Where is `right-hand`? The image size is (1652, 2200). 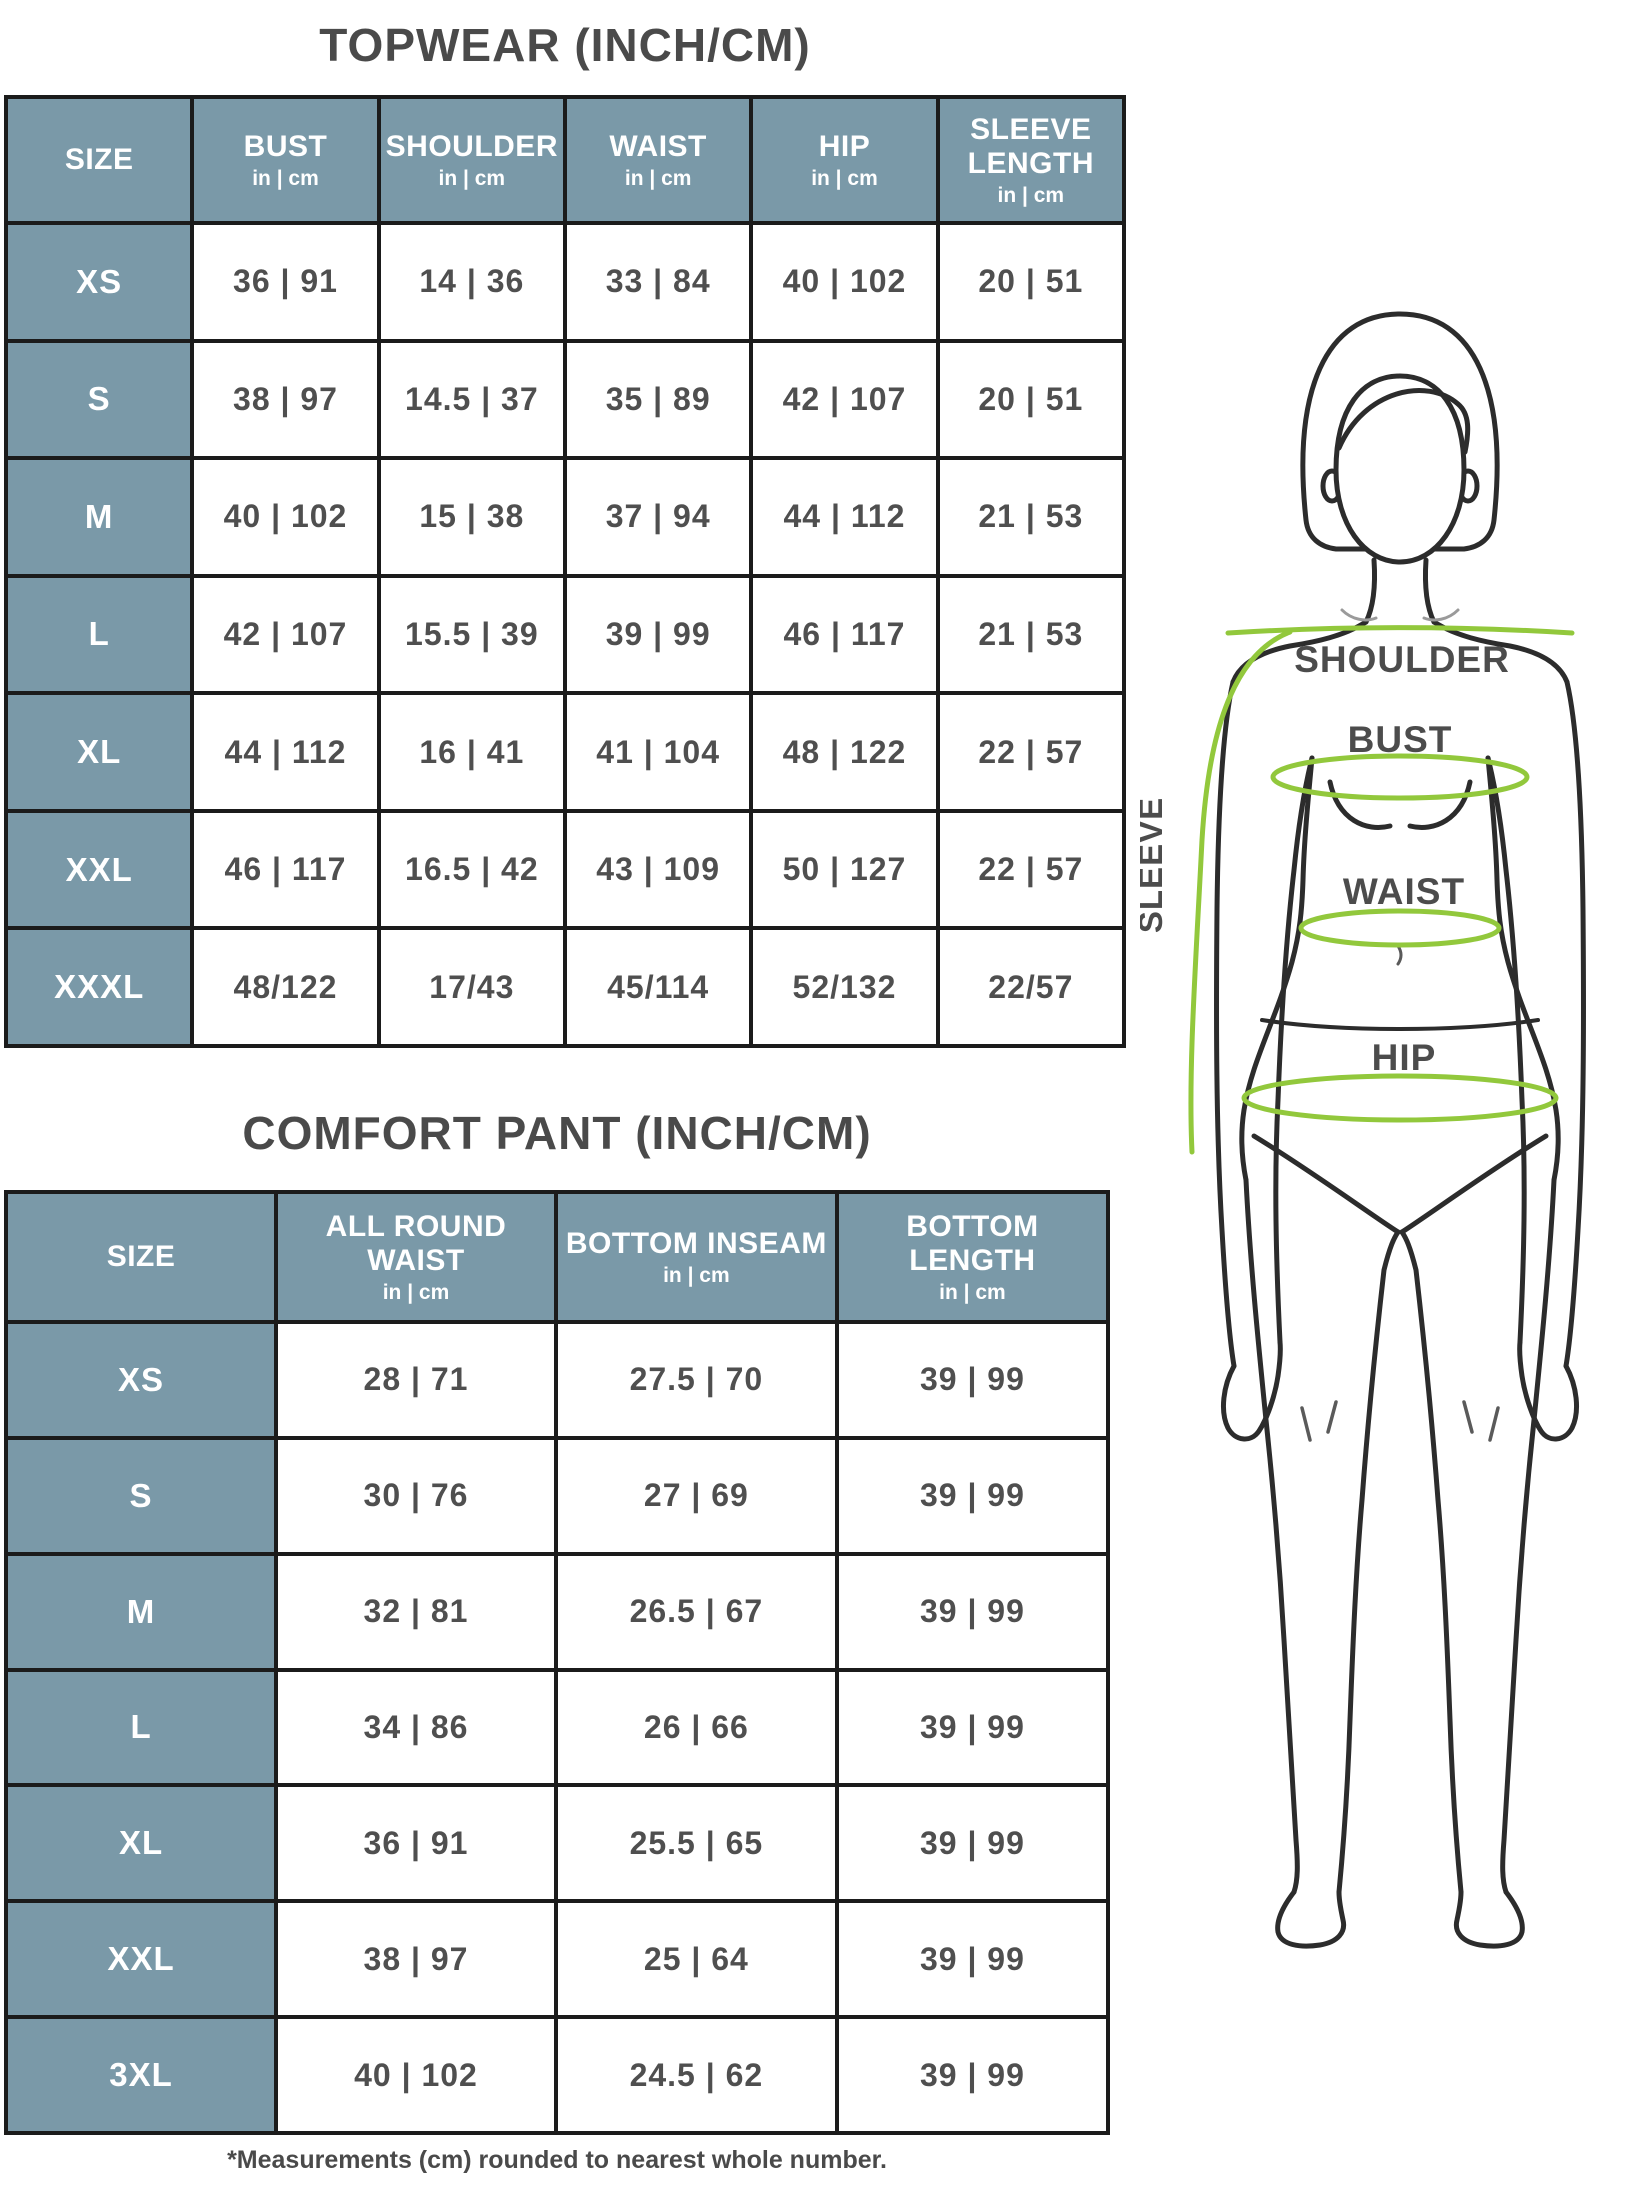
right-hand is located at coordinates (1548, 1390).